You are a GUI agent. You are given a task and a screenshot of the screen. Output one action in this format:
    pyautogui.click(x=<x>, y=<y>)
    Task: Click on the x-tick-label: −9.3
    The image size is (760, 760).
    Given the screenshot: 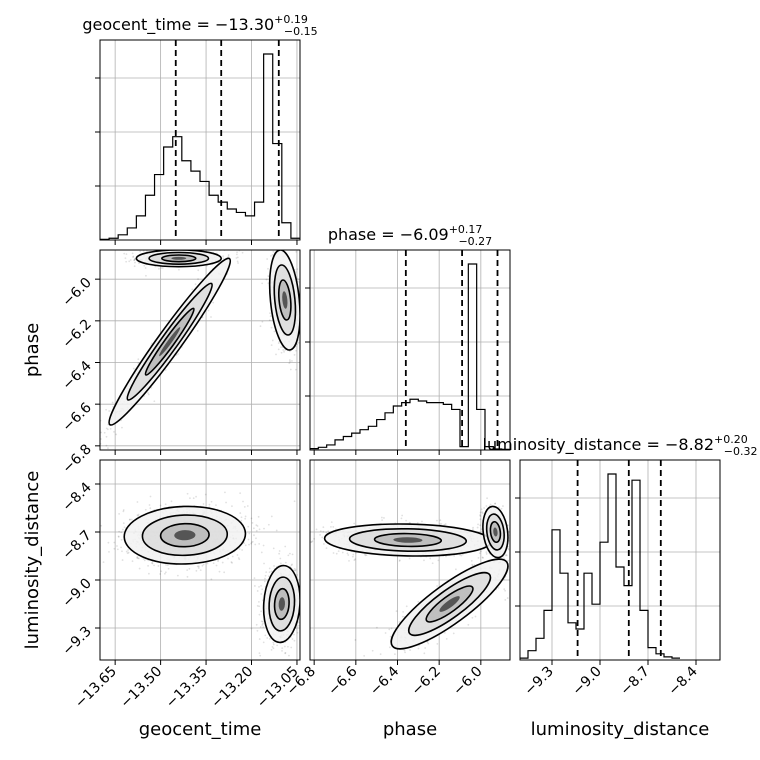 What is the action you would take?
    pyautogui.click(x=538, y=681)
    